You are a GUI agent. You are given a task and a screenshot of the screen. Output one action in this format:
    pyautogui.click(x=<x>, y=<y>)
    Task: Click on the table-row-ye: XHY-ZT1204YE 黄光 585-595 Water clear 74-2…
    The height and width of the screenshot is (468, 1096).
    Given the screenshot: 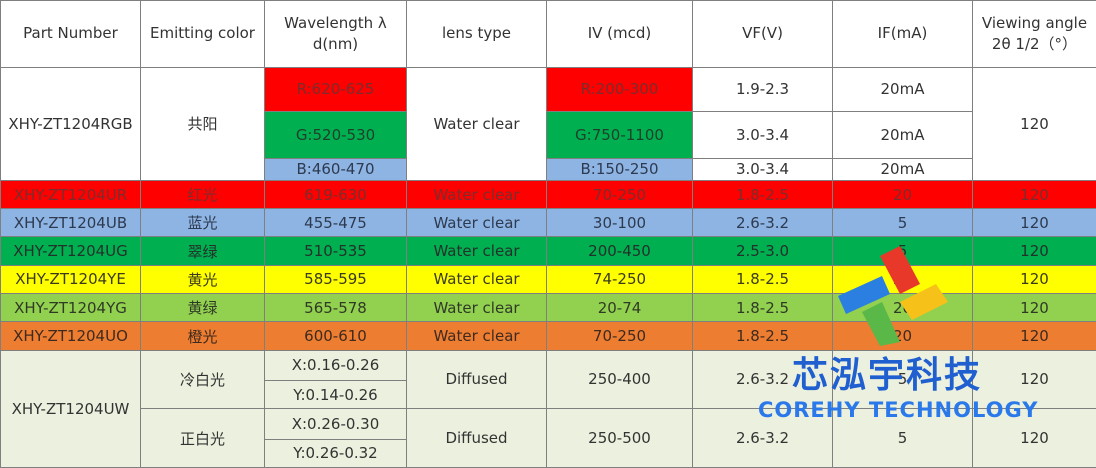 What is the action you would take?
    pyautogui.click(x=548, y=279)
    